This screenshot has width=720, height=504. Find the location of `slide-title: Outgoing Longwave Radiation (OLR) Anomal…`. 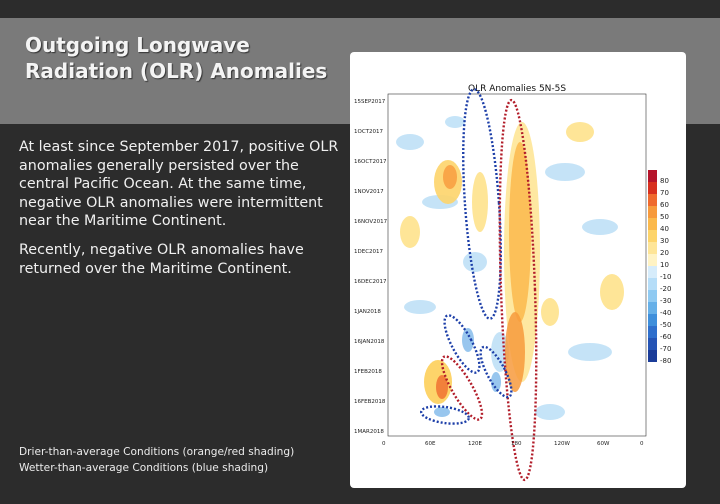

slide-title: Outgoing Longwave Radiation (OLR) Anomal… is located at coordinates (176, 58).